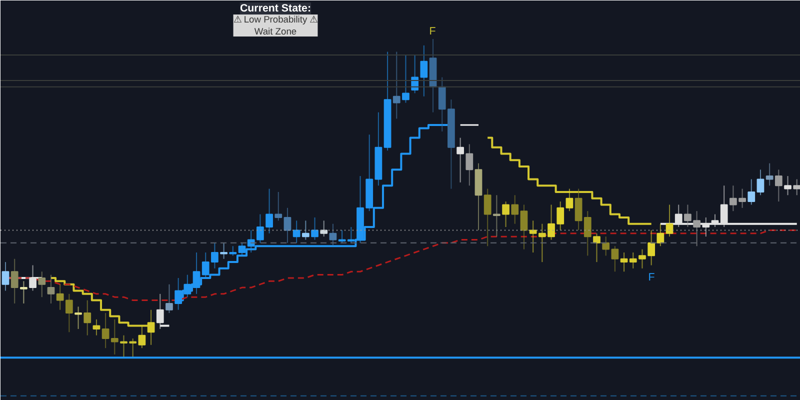 This screenshot has width=800, height=400. What do you see at coordinates (276, 8) in the screenshot?
I see `text: Current State:` at bounding box center [276, 8].